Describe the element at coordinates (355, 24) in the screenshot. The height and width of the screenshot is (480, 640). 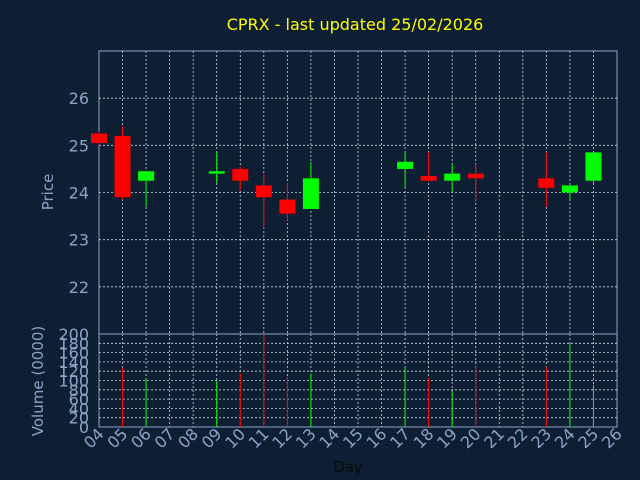
I see `chart-title: CPRX - last updated 25/02/2026` at that location.